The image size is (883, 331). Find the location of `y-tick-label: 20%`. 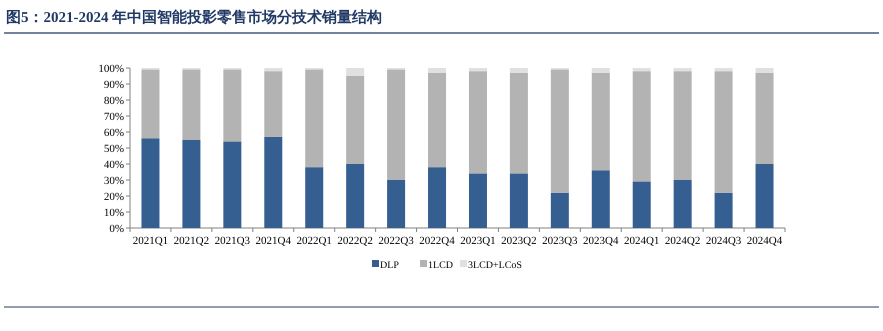

y-tick-label: 20% is located at coordinates (114, 197).